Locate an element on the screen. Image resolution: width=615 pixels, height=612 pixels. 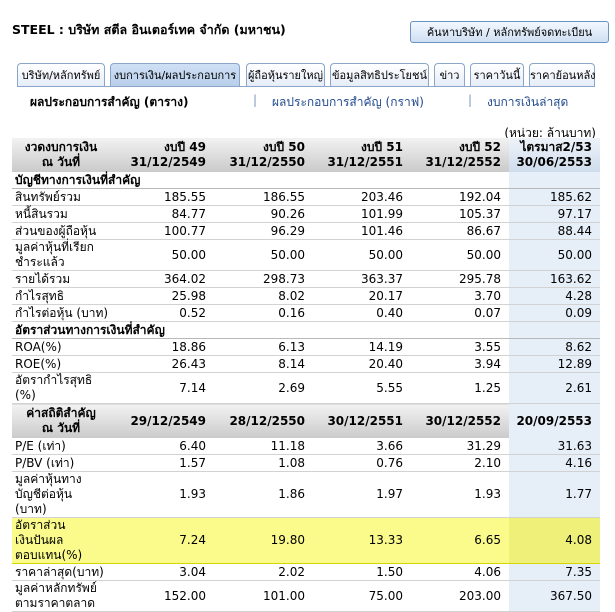
subnav-graph-link: ผลประกอบการสำคัญ (กราฟ) is located at coordinates (348, 102).